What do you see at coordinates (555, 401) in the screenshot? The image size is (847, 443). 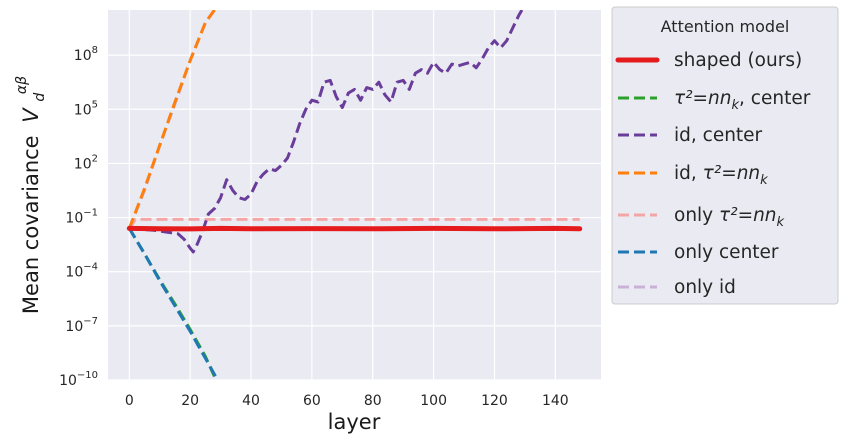 I see `x-tick-label: 140` at bounding box center [555, 401].